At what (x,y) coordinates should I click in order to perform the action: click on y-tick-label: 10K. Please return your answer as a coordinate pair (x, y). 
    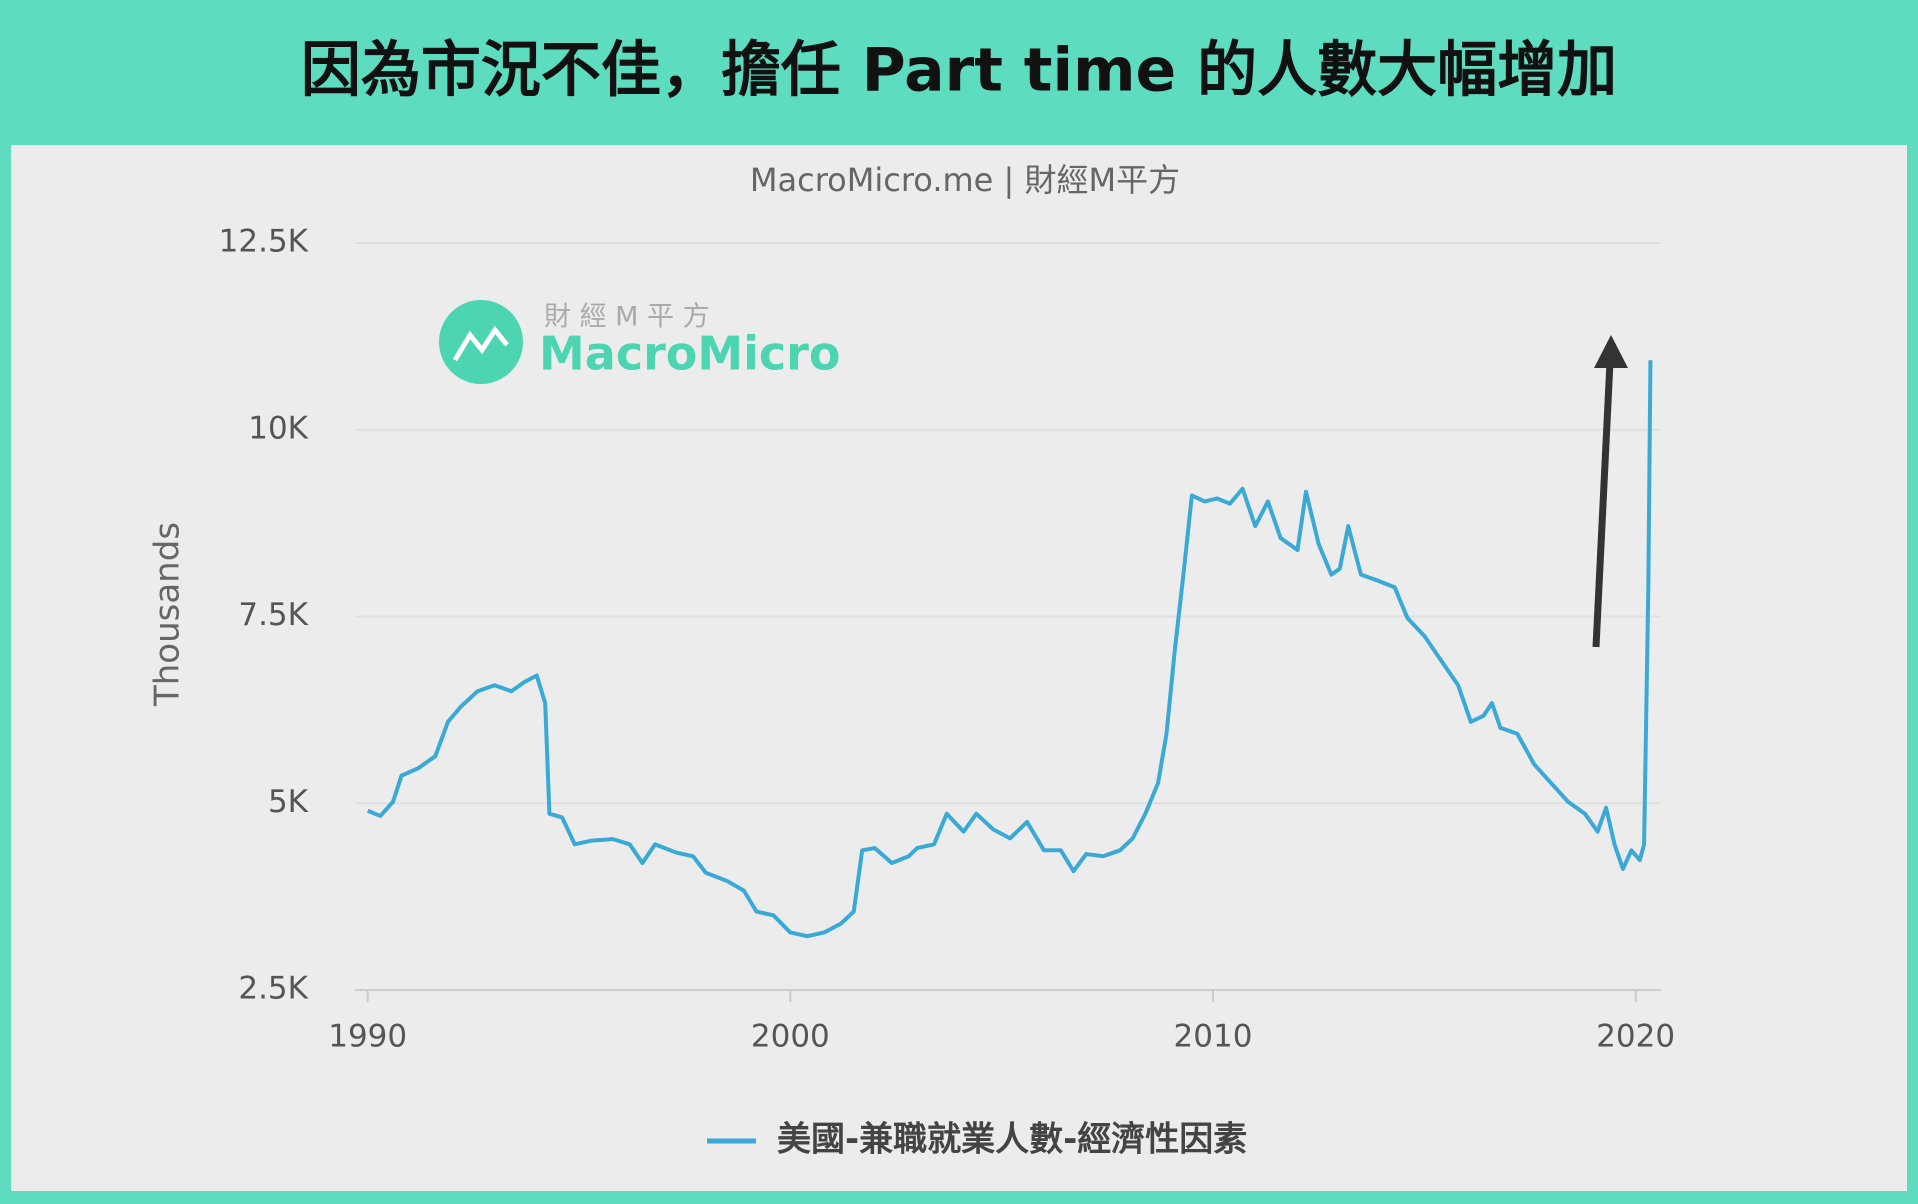
    Looking at the image, I should click on (278, 428).